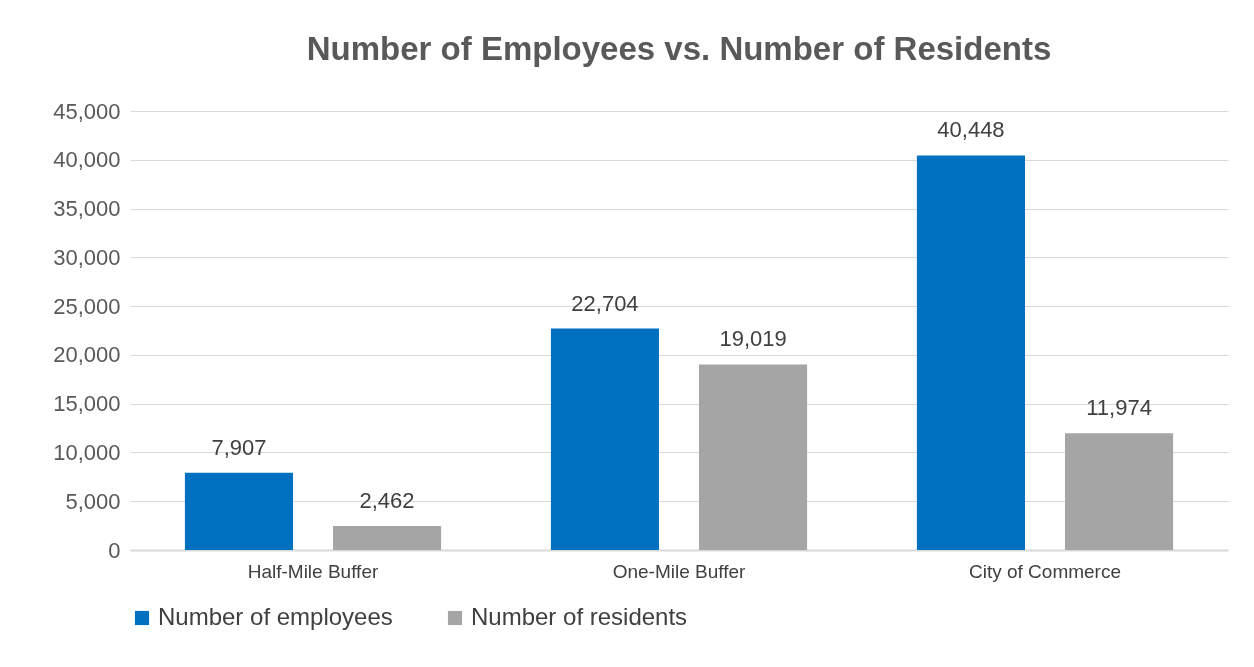 This screenshot has width=1254, height=667. I want to click on data-label: 7,907, so click(239, 447).